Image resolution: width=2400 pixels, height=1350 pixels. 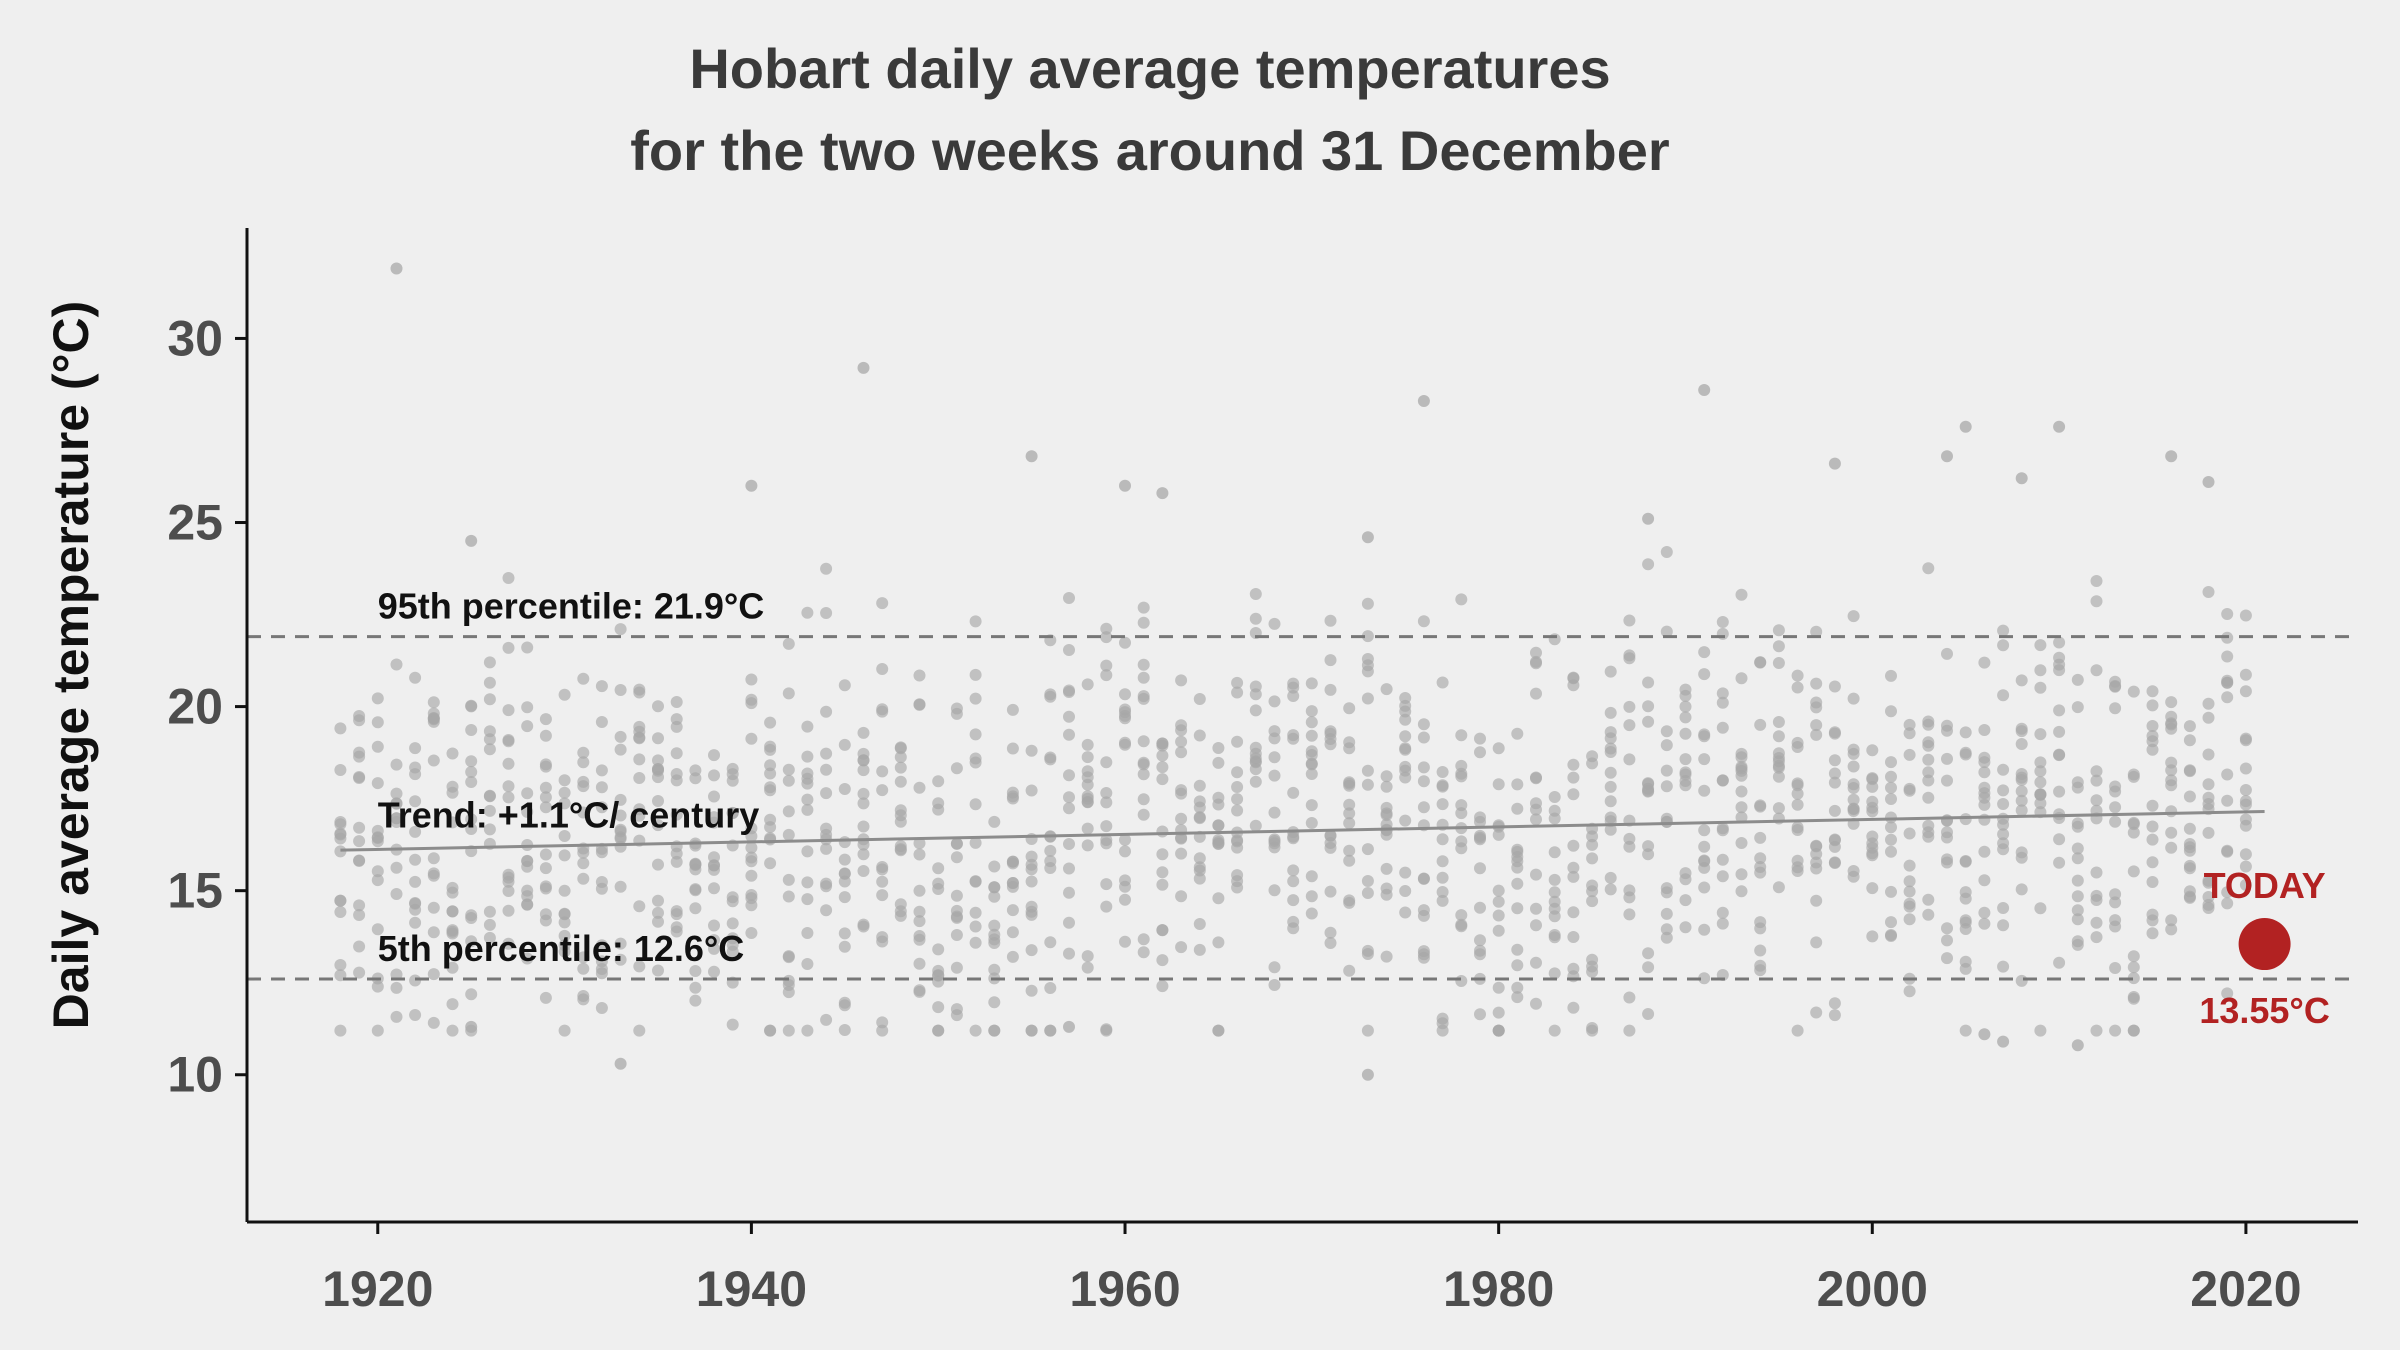 I want to click on trend-label: Trend: +1.1°C/ century, so click(x=569, y=814).